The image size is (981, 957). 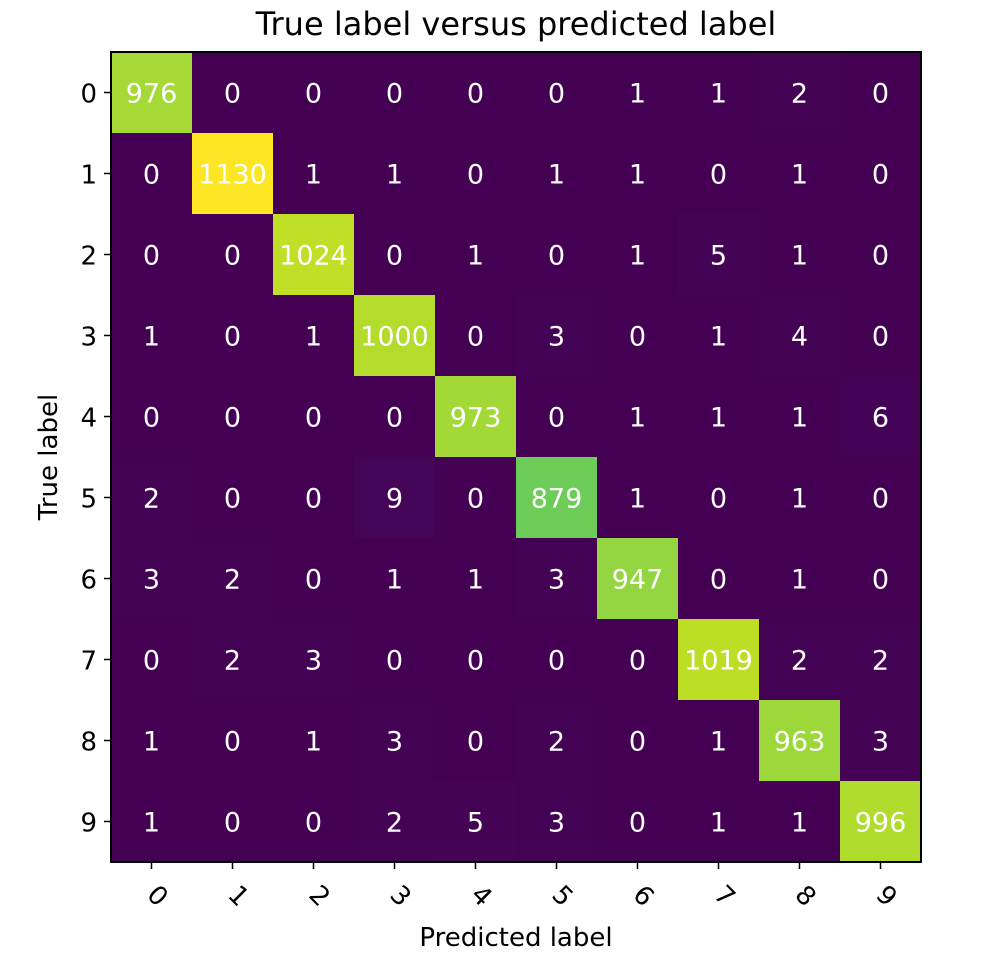 I want to click on heatmap-cell-r4-c1, so click(x=233, y=417).